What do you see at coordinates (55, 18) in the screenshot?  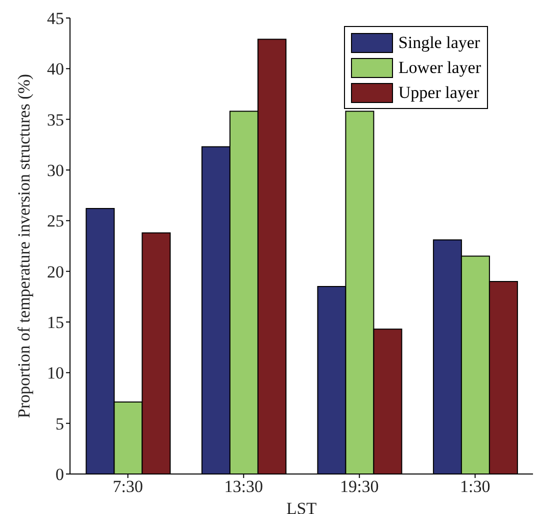 I see `y-tick-label: 45` at bounding box center [55, 18].